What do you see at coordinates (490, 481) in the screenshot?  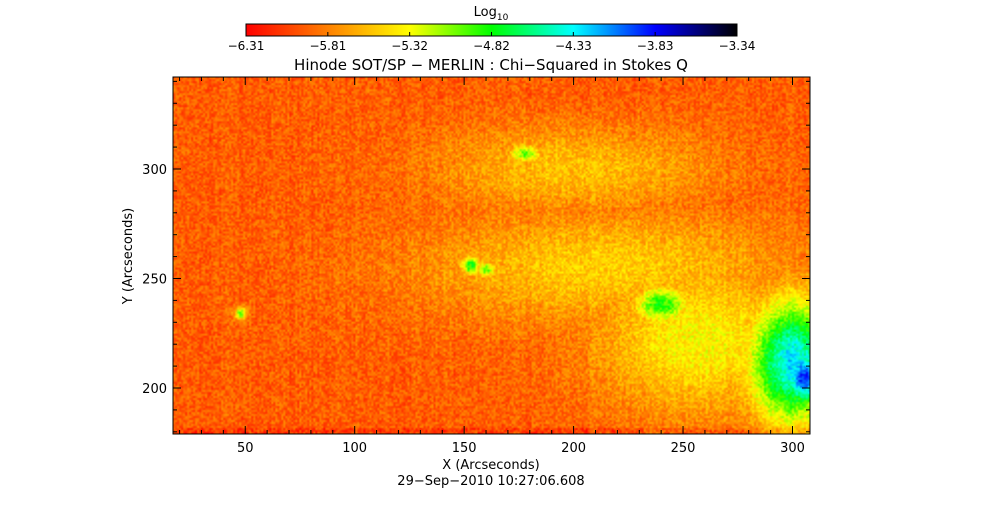 I see `timestamp: 29−Sep−2010 10:27:06.608` at bounding box center [490, 481].